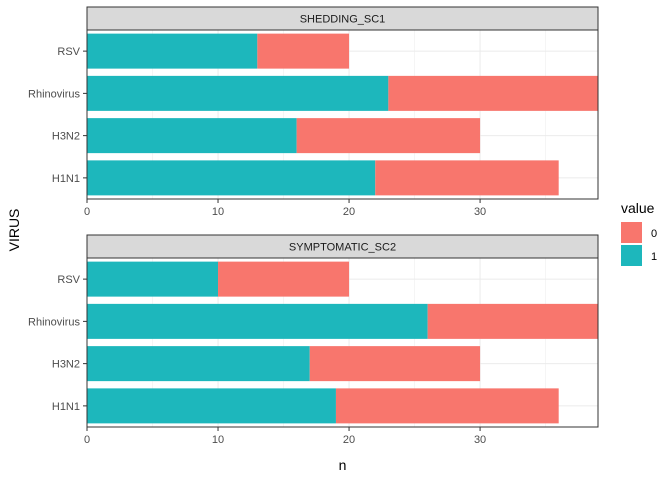  I want to click on legend-title: value, so click(638, 208).